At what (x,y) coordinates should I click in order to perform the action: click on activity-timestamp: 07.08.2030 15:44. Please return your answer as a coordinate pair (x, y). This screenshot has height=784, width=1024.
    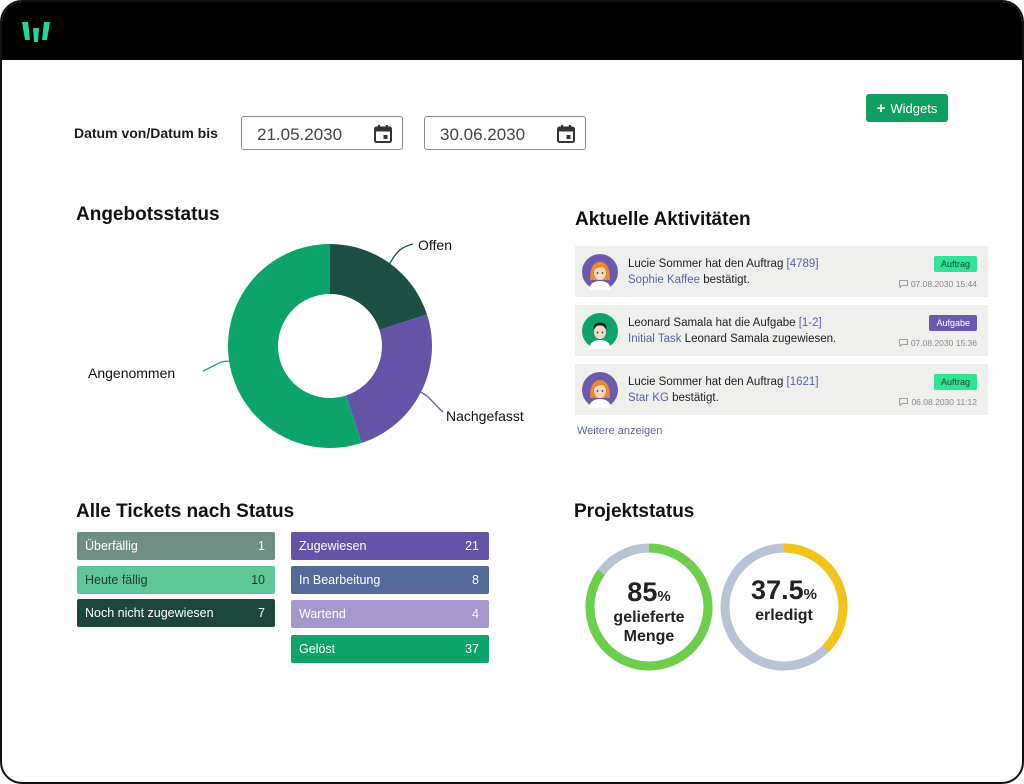
    Looking at the image, I should click on (937, 284).